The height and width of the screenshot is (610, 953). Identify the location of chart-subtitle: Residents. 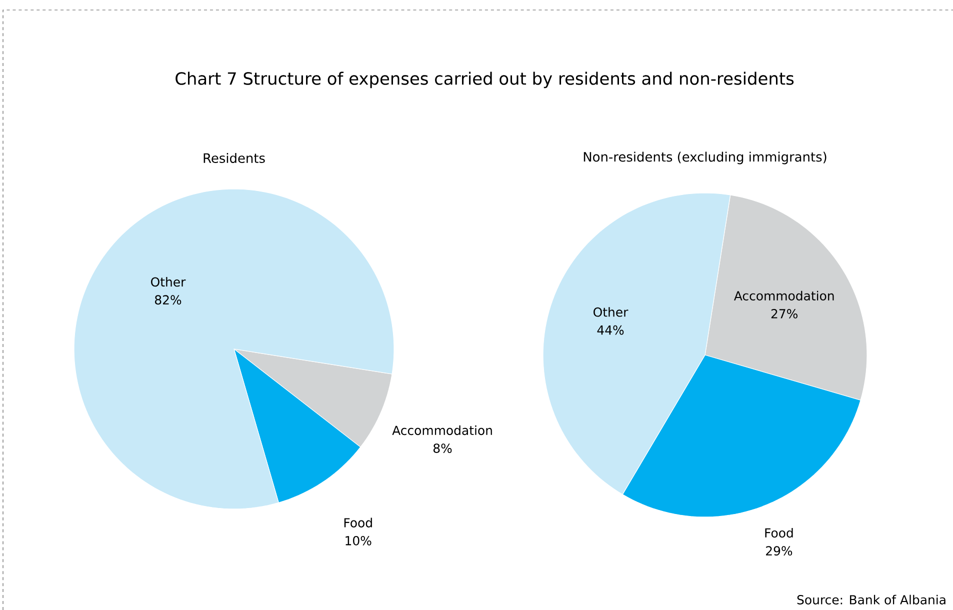
(234, 158).